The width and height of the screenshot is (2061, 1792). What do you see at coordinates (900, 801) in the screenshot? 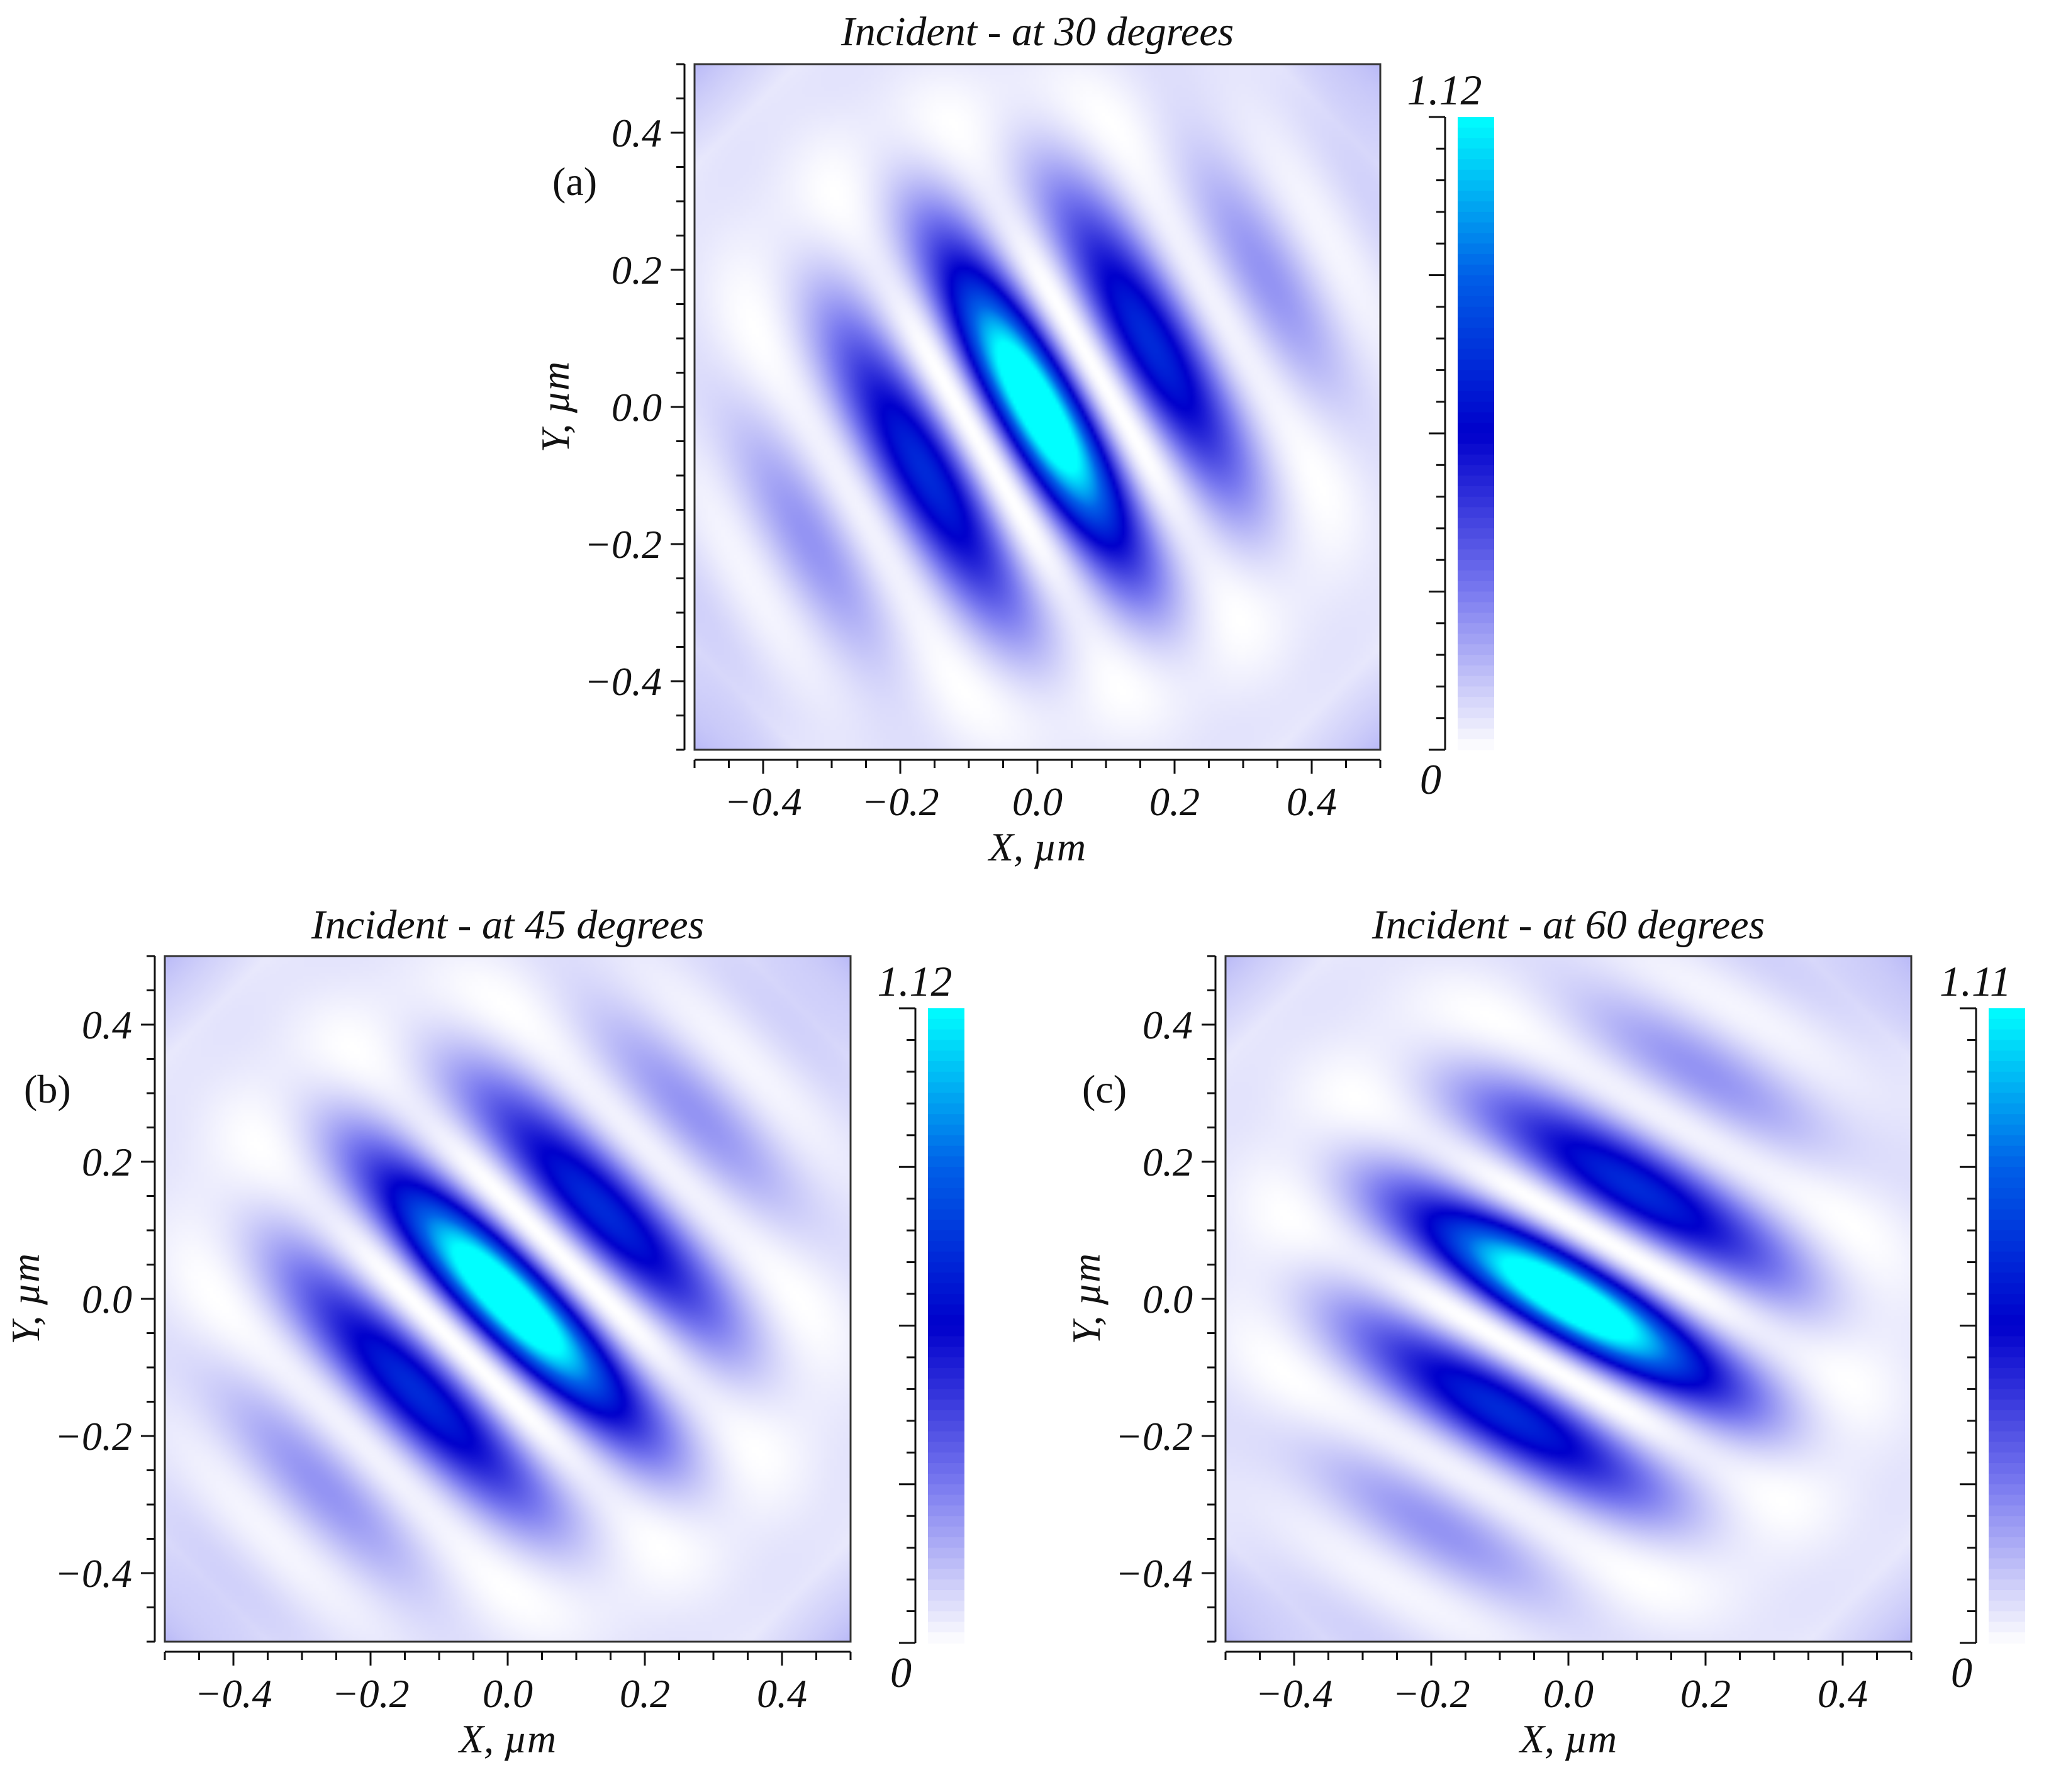
I see `x-tick-label: −0.2` at bounding box center [900, 801].